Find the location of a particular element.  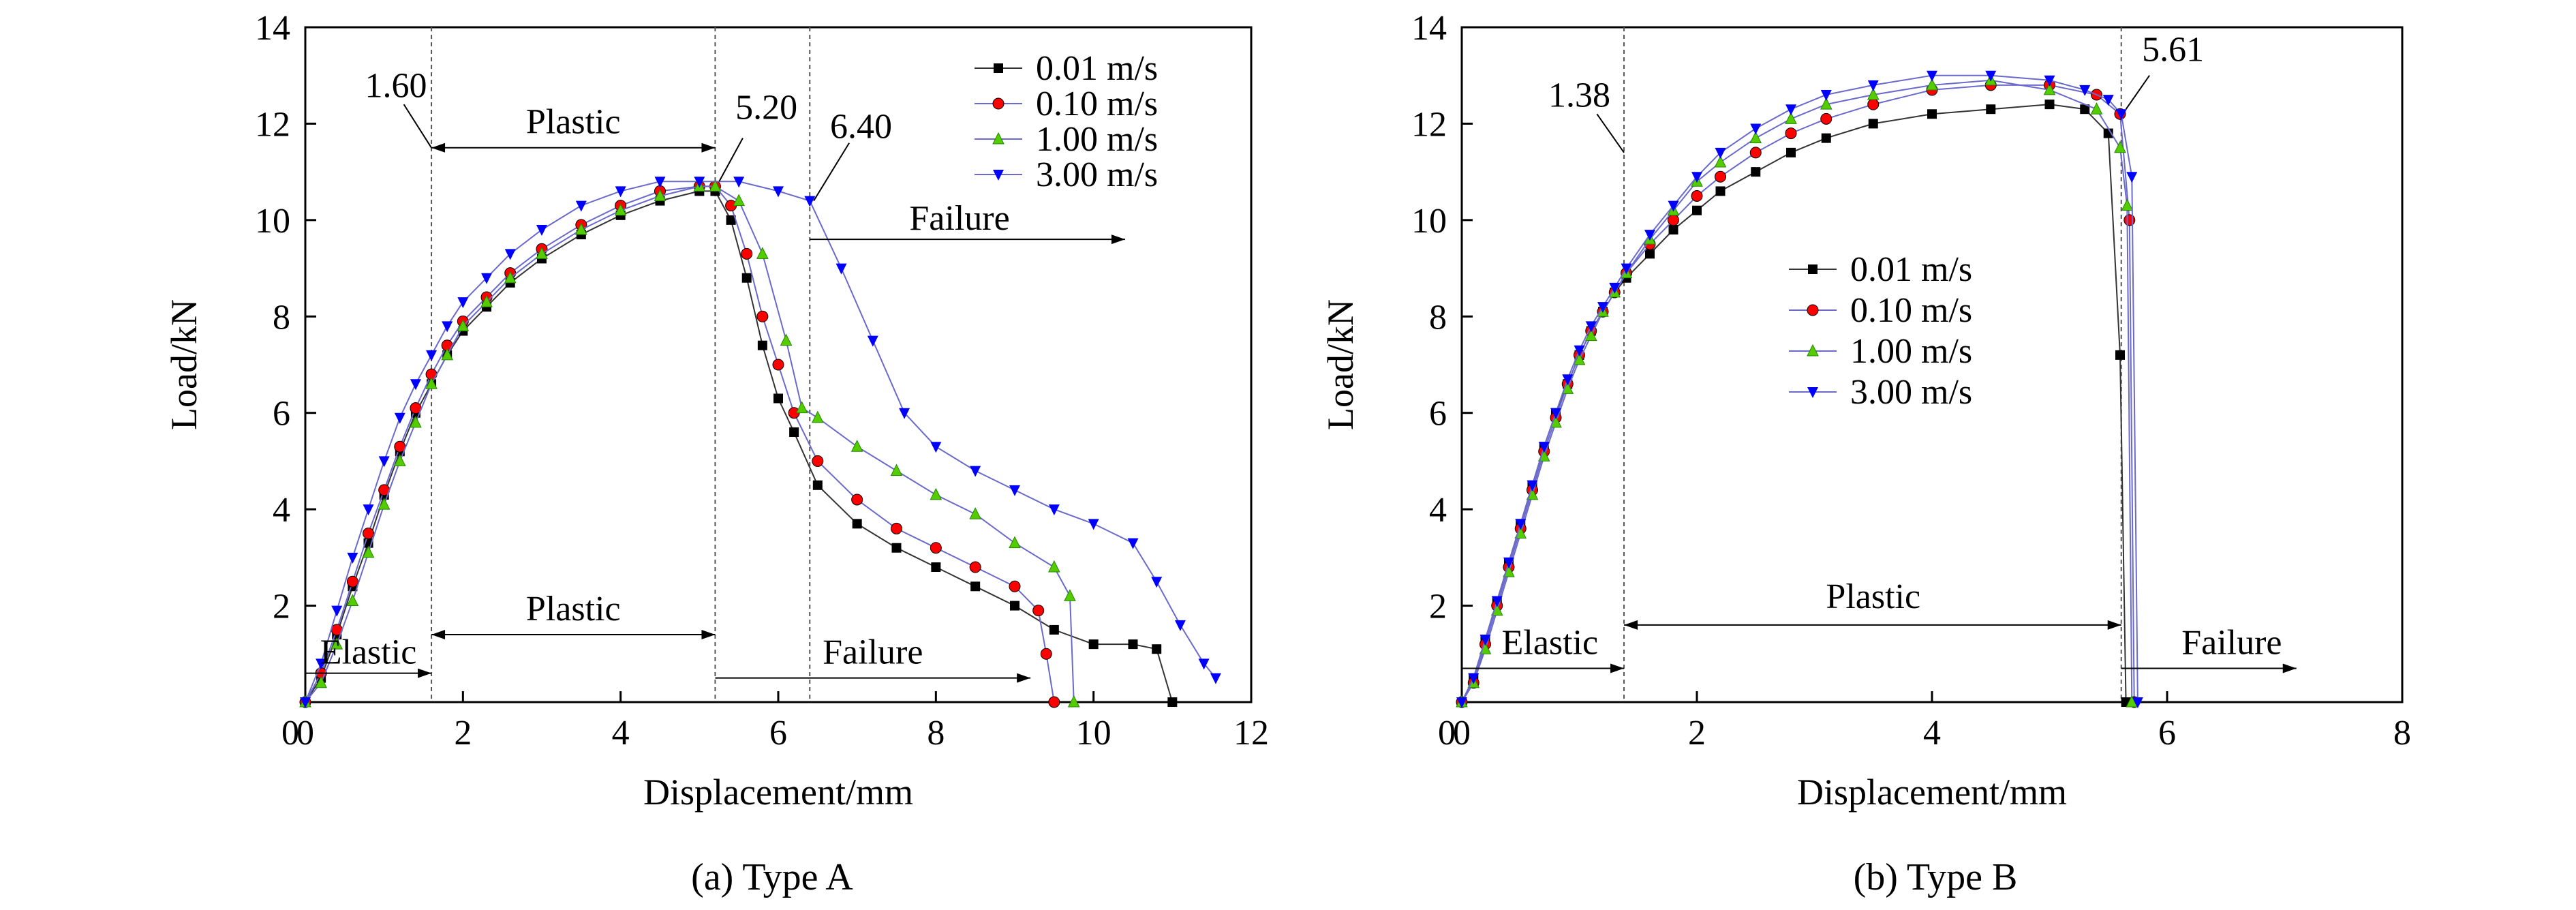

panel-a-callout-label: 6.40 is located at coordinates (861, 127).